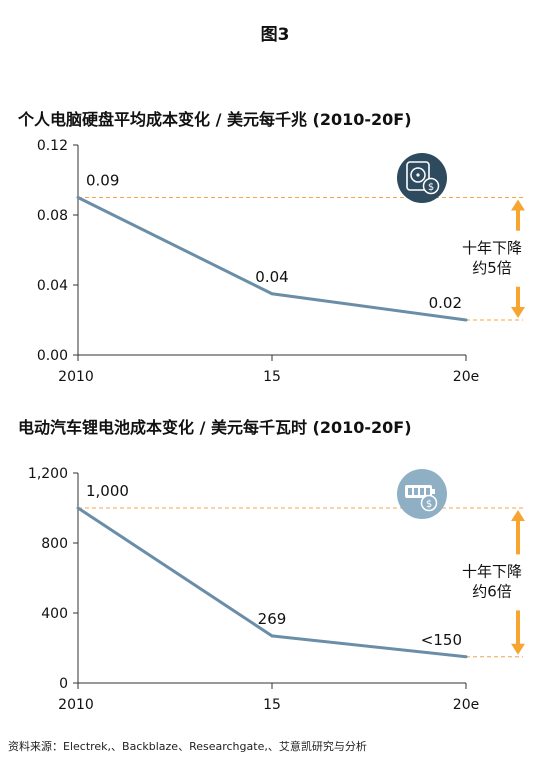  Describe the element at coordinates (445, 303) in the screenshot. I see `data-label: 0.02` at that location.